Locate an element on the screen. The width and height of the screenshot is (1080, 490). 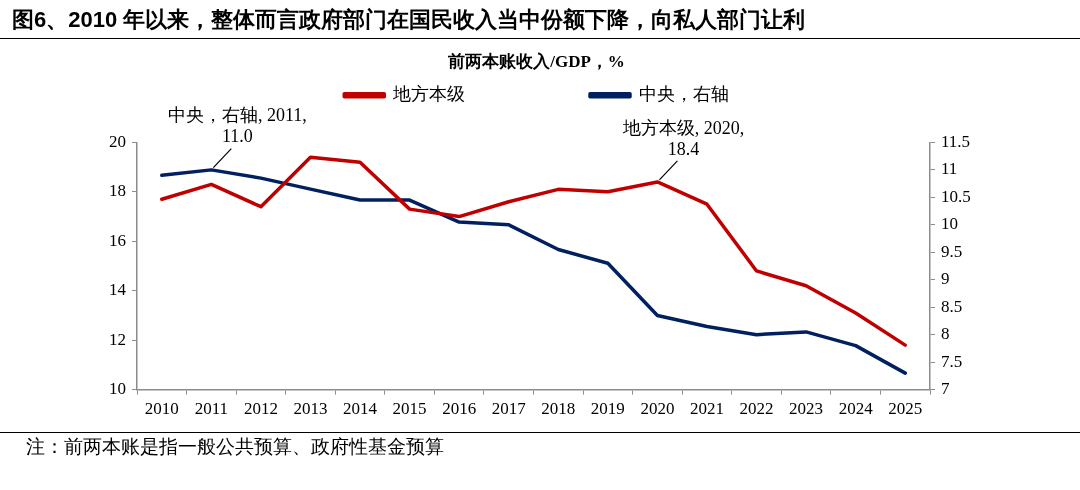
x-tick-label: 2014 is located at coordinates (360, 409).